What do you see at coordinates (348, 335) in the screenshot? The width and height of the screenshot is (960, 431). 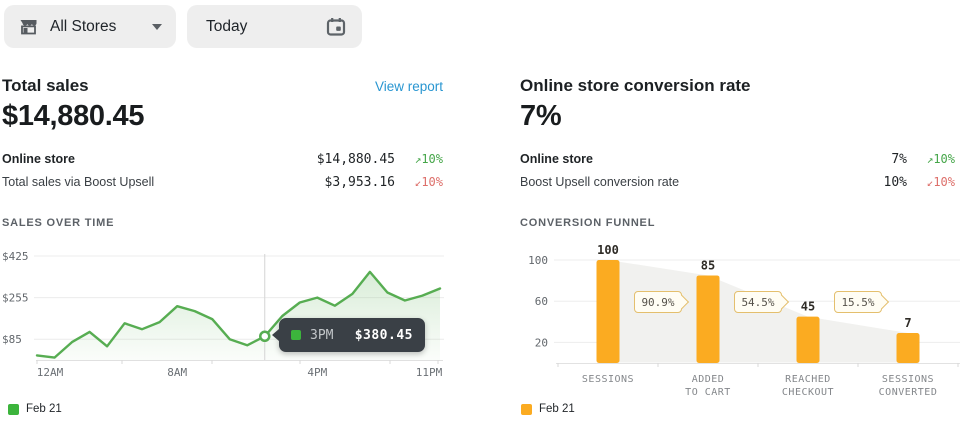 I see `chart-tooltip: 3PM $380.45` at bounding box center [348, 335].